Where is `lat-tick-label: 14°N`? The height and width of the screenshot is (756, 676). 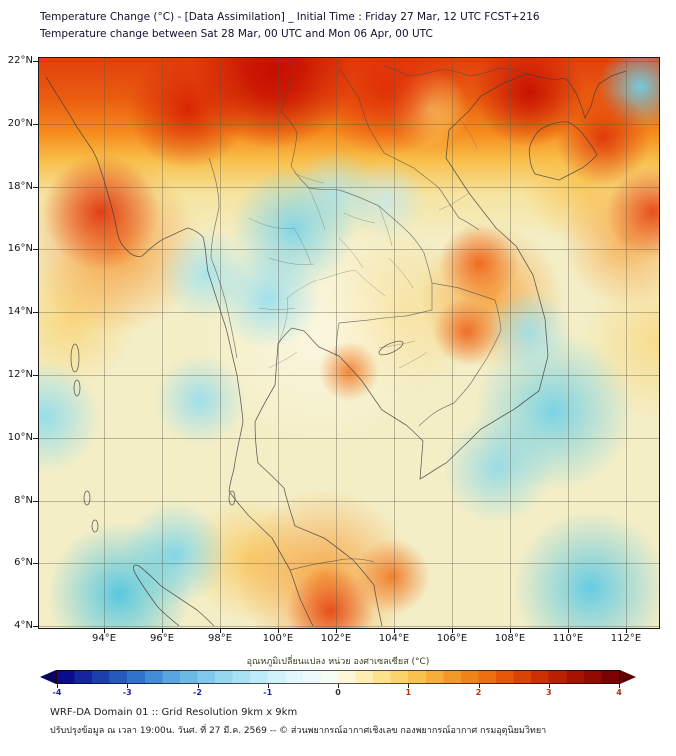
lat-tick-label: 14°N is located at coordinates (20, 312).